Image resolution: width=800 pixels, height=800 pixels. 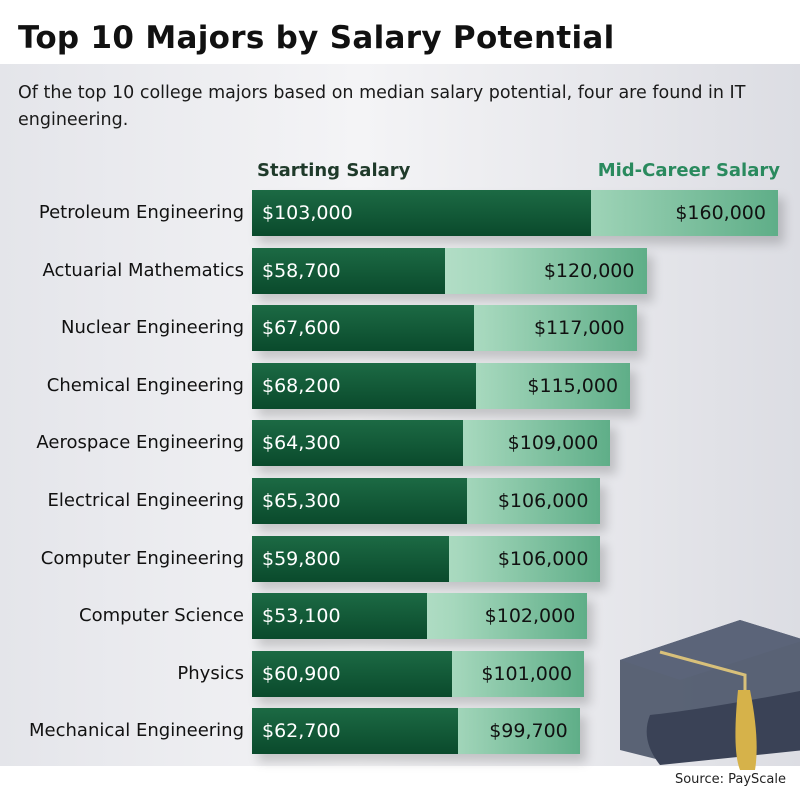 I want to click on data-label-starting-salary: $59,800, so click(x=301, y=558).